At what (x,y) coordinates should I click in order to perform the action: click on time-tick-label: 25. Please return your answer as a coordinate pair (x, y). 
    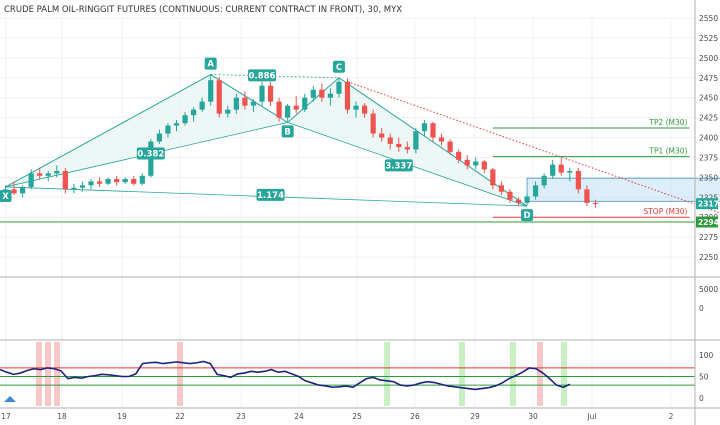
    Looking at the image, I should click on (357, 416).